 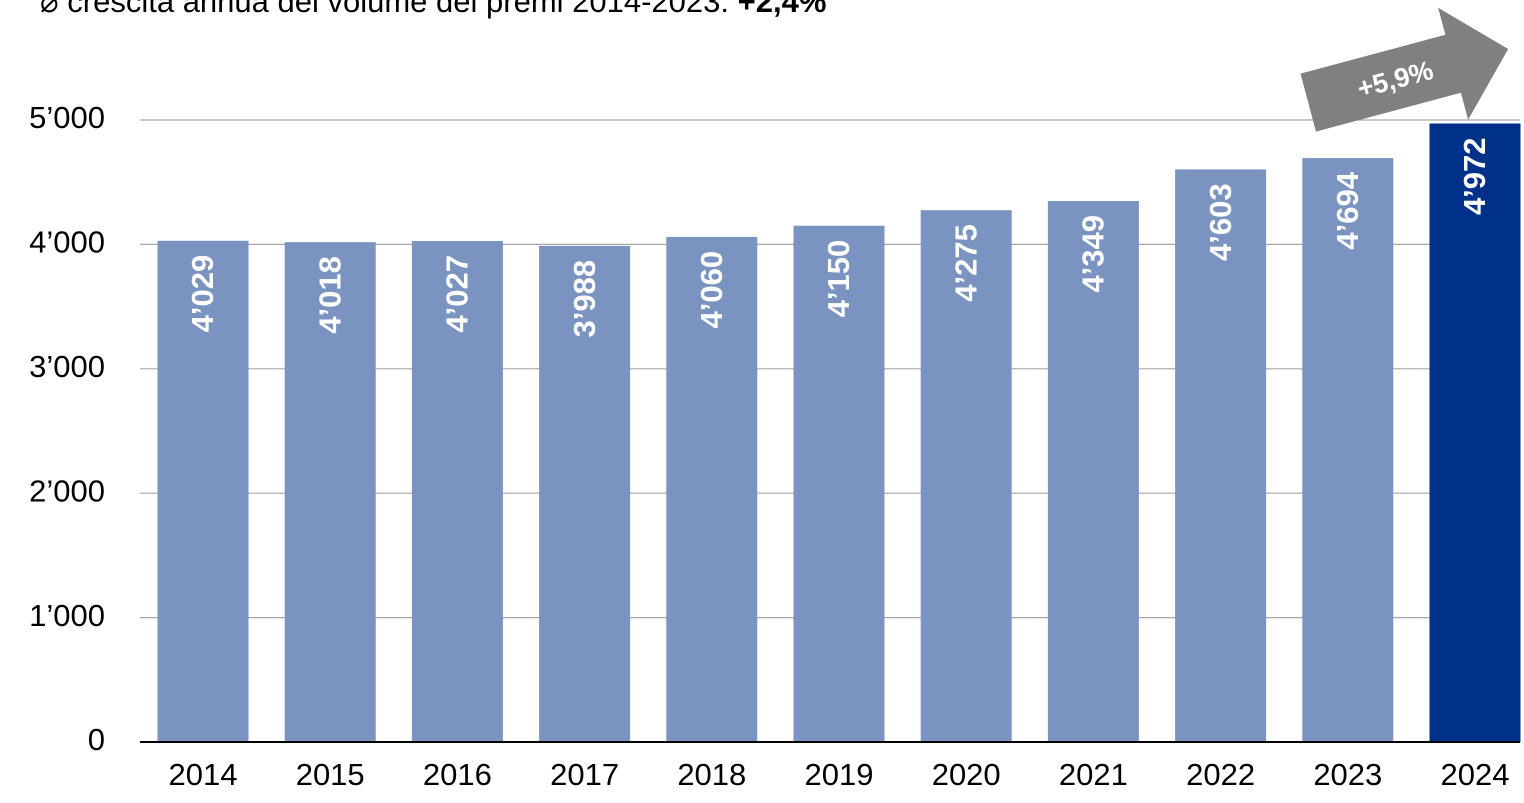 What do you see at coordinates (67, 242) in the screenshot?
I see `y-tick-label: 4’000` at bounding box center [67, 242].